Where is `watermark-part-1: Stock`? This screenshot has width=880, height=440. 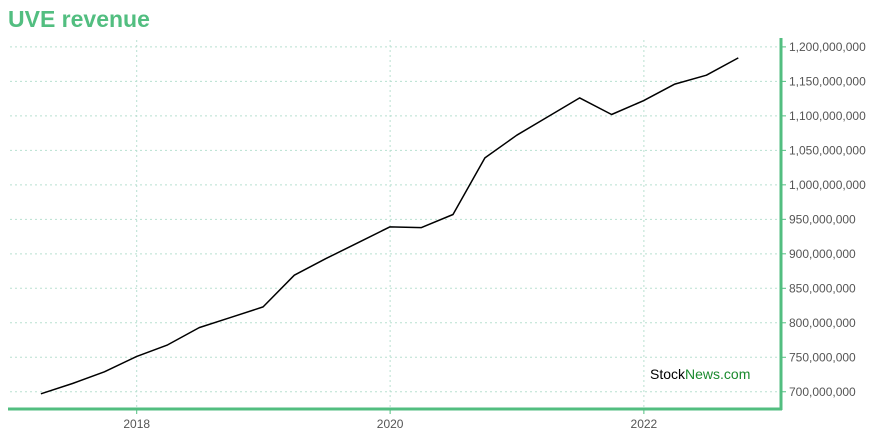 watermark-part-1: Stock is located at coordinates (668, 374).